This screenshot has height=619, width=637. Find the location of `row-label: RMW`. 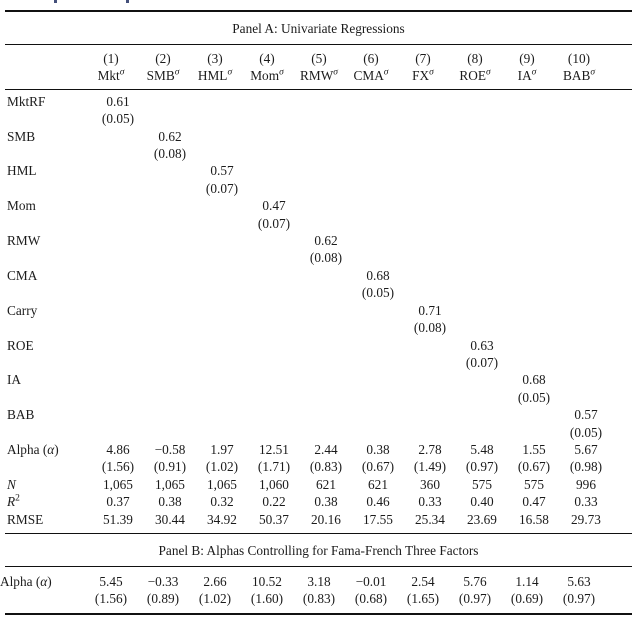

row-label: RMW is located at coordinates (24, 241).